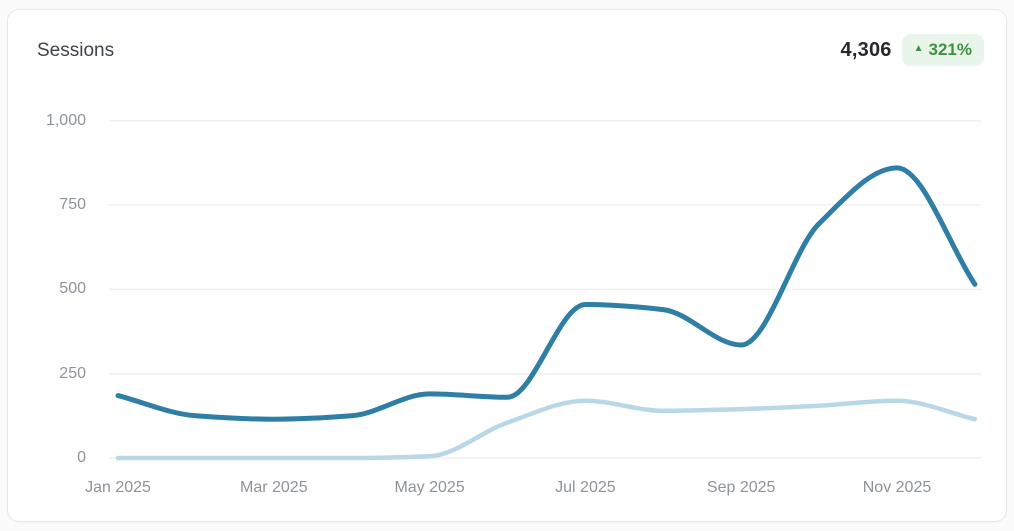 This screenshot has height=531, width=1014. I want to click on x-axis-label: Jul 2025, so click(585, 487).